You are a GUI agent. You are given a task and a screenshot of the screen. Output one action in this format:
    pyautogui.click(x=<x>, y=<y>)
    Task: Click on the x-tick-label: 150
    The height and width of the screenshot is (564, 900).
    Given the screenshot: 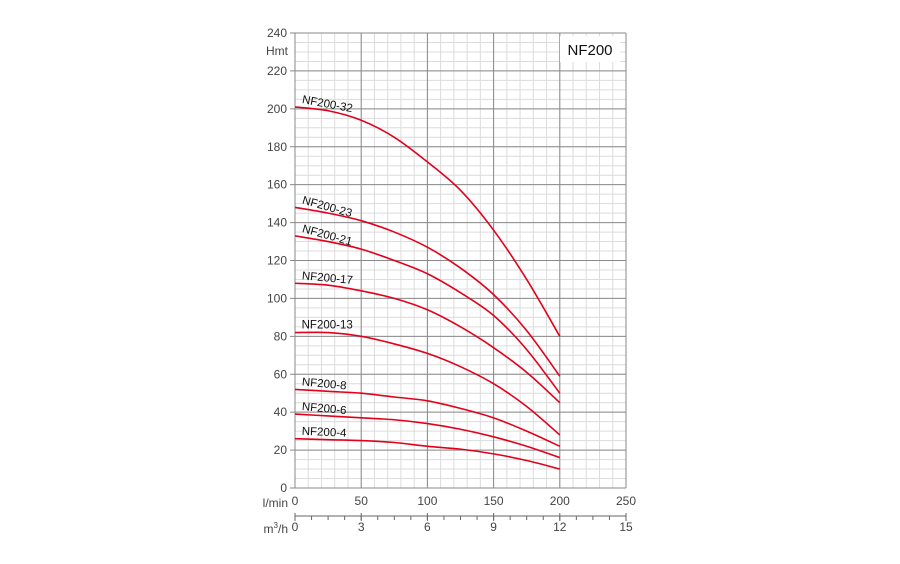 What is the action you would take?
    pyautogui.click(x=494, y=501)
    